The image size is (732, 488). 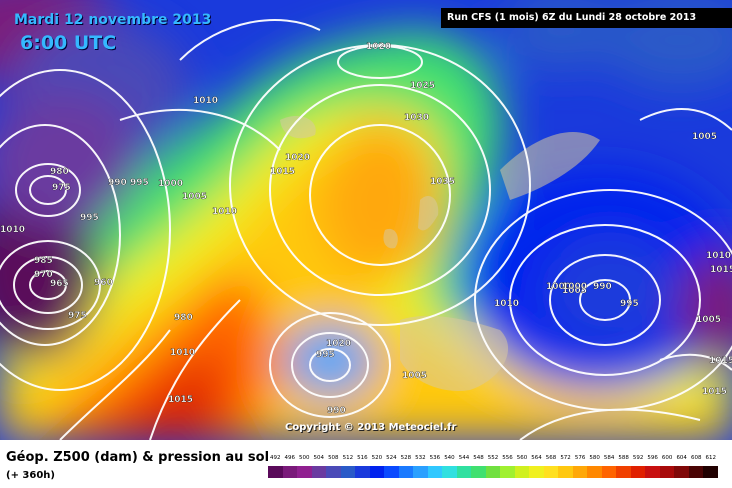 I want to click on scale-value: 612, so click(x=710, y=458).